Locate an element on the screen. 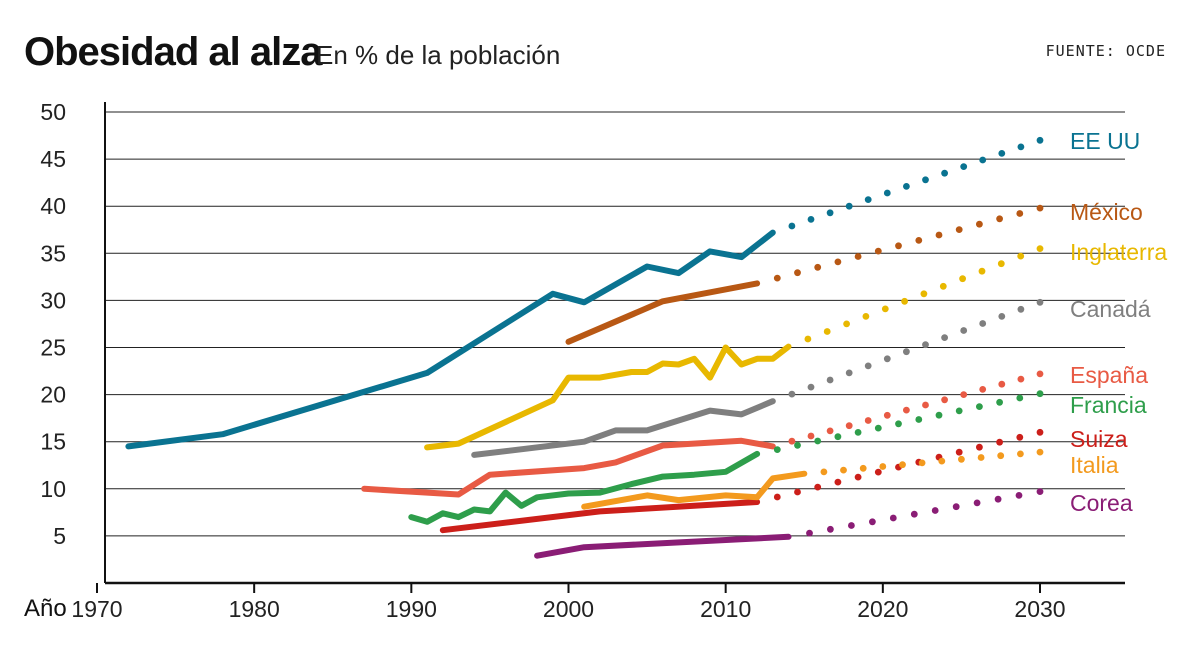 The image size is (1200, 655). y-tick-label: 50 is located at coordinates (53, 112).